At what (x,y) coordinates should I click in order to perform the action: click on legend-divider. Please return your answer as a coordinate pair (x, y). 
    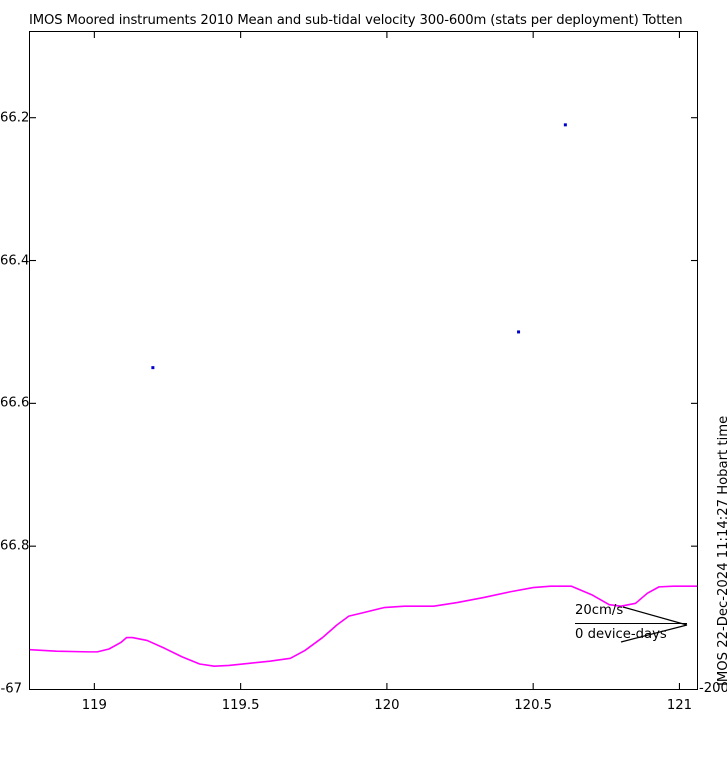
    Looking at the image, I should click on (631, 623).